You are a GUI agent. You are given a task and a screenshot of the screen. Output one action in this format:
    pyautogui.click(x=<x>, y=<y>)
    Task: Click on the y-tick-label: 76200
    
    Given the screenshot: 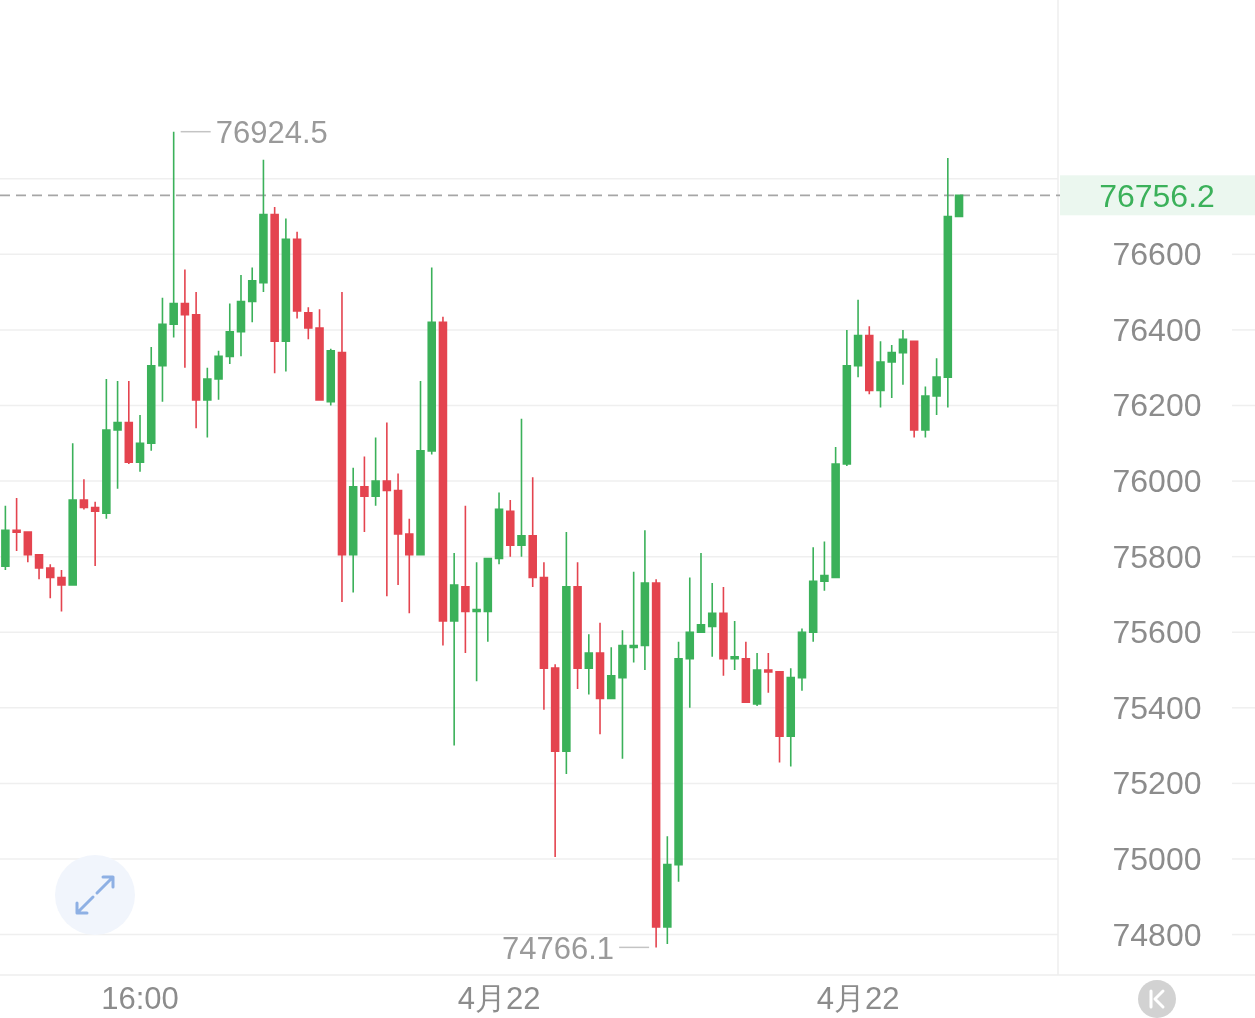 What is the action you would take?
    pyautogui.click(x=1157, y=405)
    